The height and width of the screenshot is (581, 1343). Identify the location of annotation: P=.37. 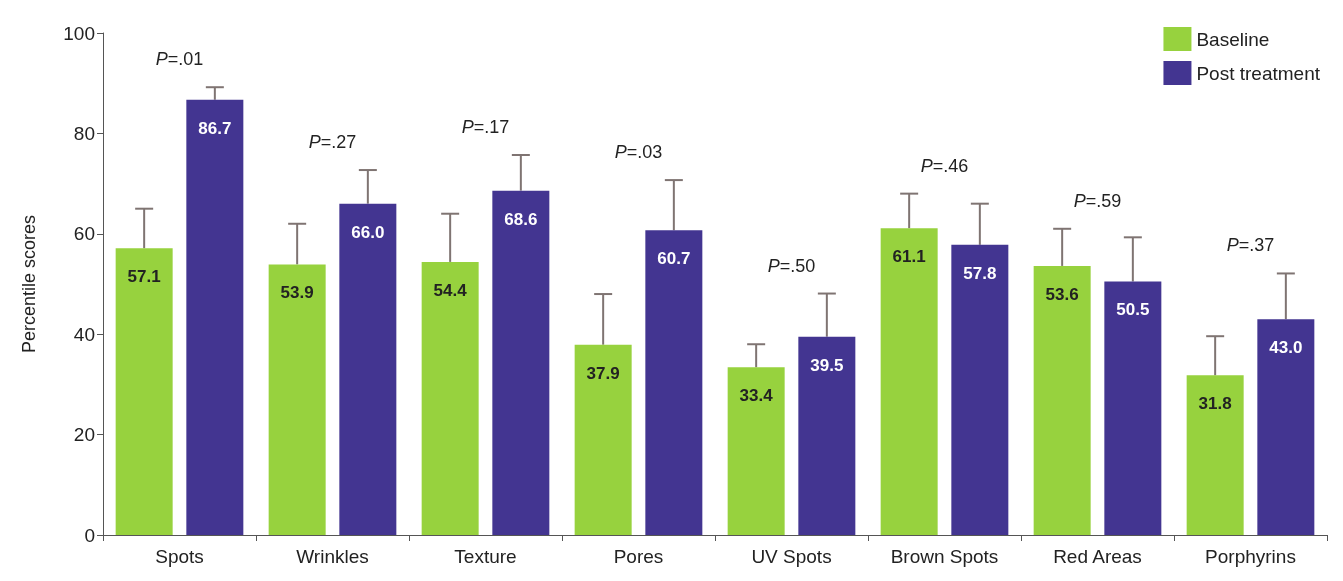
(1250, 245).